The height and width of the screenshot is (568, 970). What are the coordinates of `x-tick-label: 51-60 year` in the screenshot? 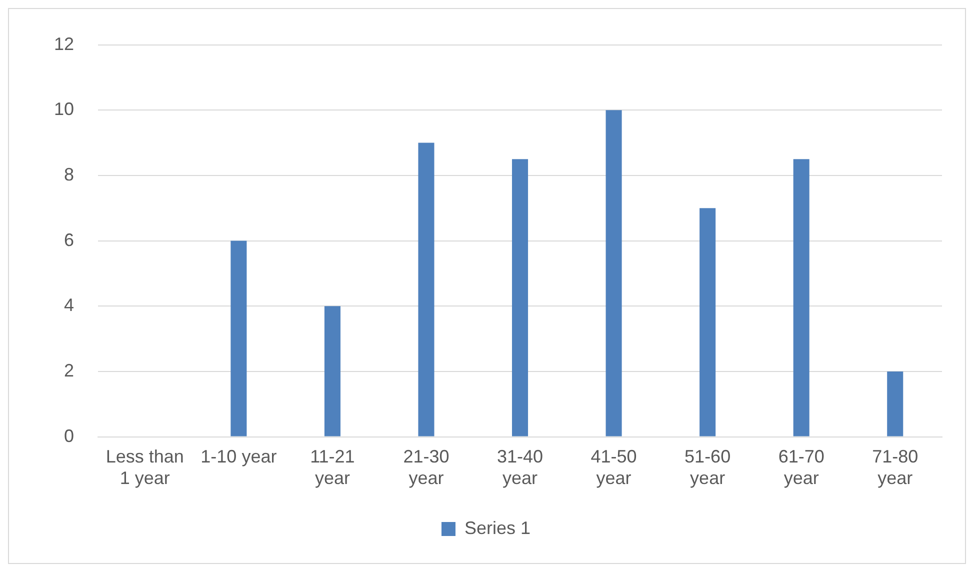 It's located at (707, 467).